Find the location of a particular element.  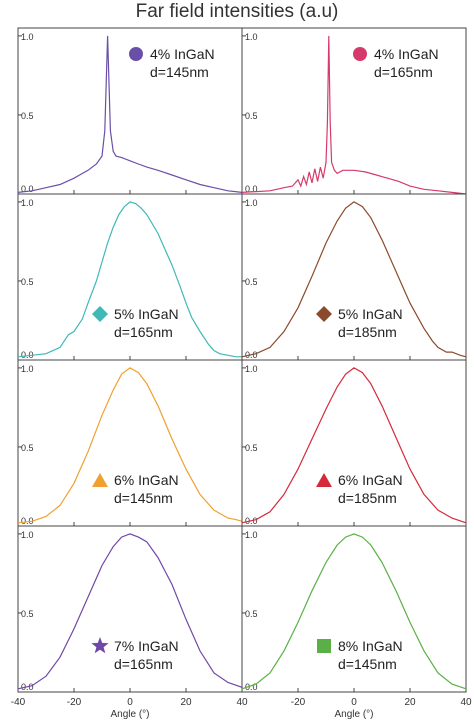

panel-3: 0.0 0.5 1.0 5% InGaN d=165nm is located at coordinates (130, 277).